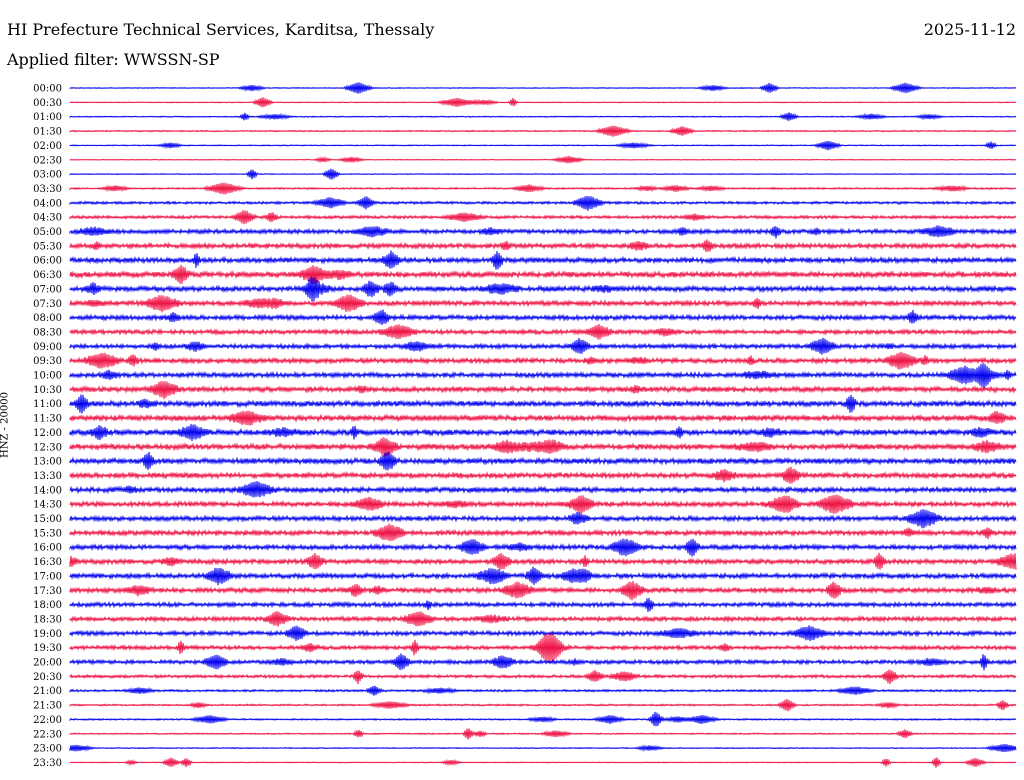  Describe the element at coordinates (47, 691) in the screenshot. I see `time-label: 21:00` at that location.